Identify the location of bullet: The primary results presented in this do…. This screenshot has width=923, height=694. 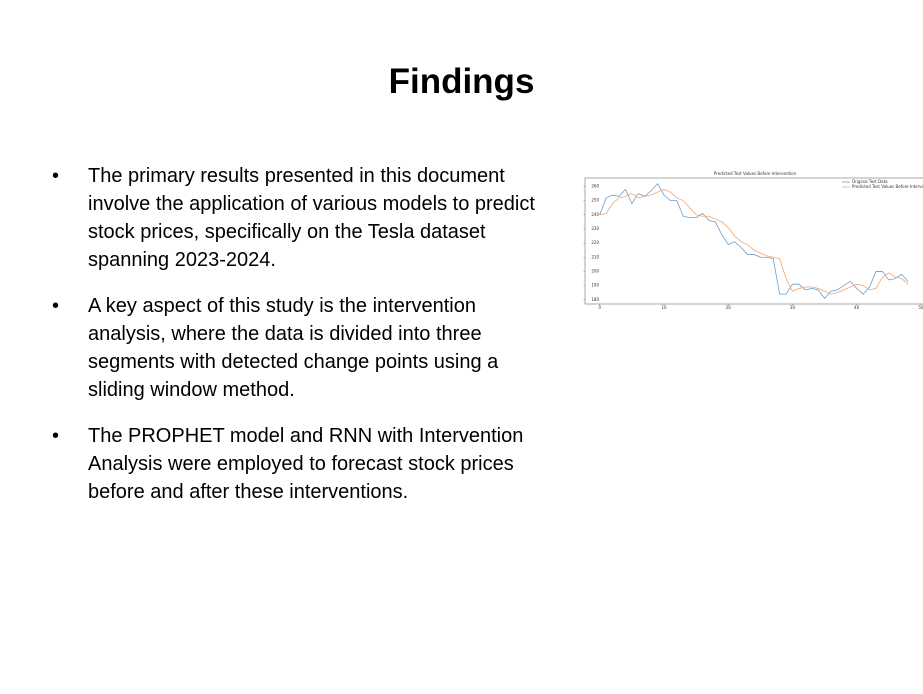
(302, 218).